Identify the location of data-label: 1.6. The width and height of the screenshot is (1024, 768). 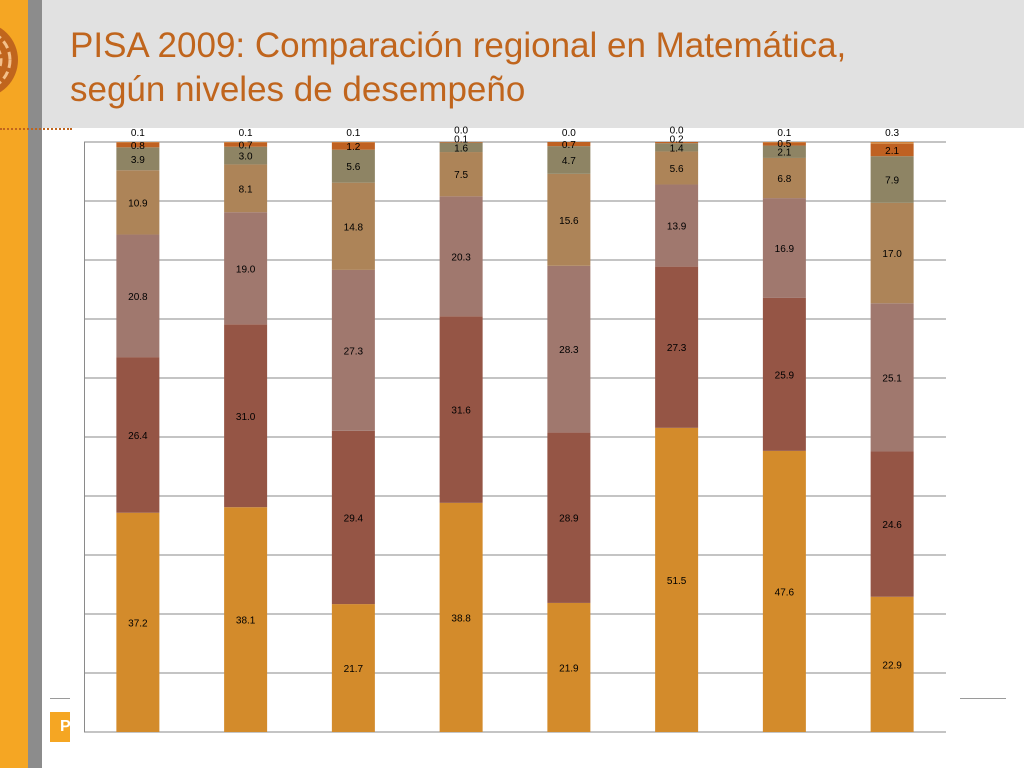
(461, 148).